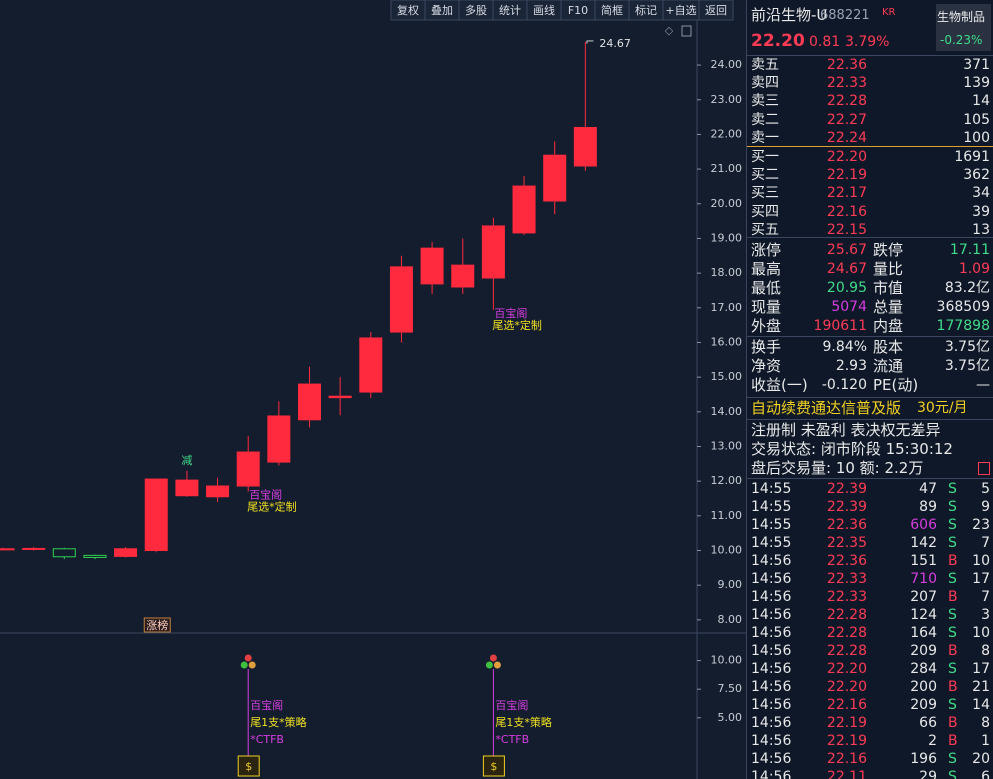 The height and width of the screenshot is (779, 993). Describe the element at coordinates (248, 766) in the screenshot. I see `money-icon` at that location.